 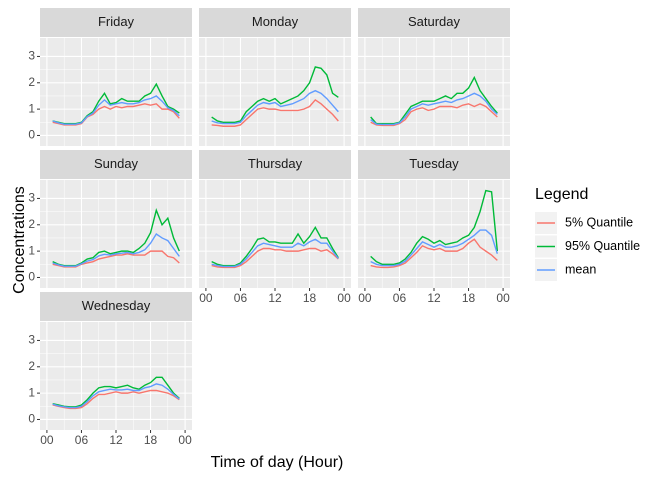 I want to click on legend-label: 95% Quantile, so click(x=602, y=246).